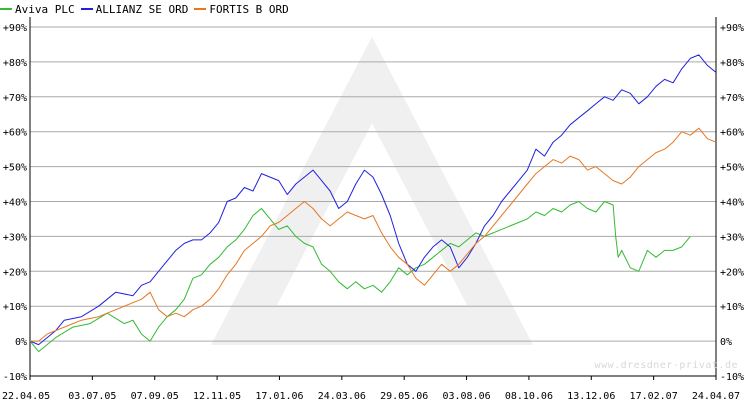 This screenshot has width=746, height=410. What do you see at coordinates (200, 9) in the screenshot?
I see `legend-swatch-fortis` at bounding box center [200, 9].